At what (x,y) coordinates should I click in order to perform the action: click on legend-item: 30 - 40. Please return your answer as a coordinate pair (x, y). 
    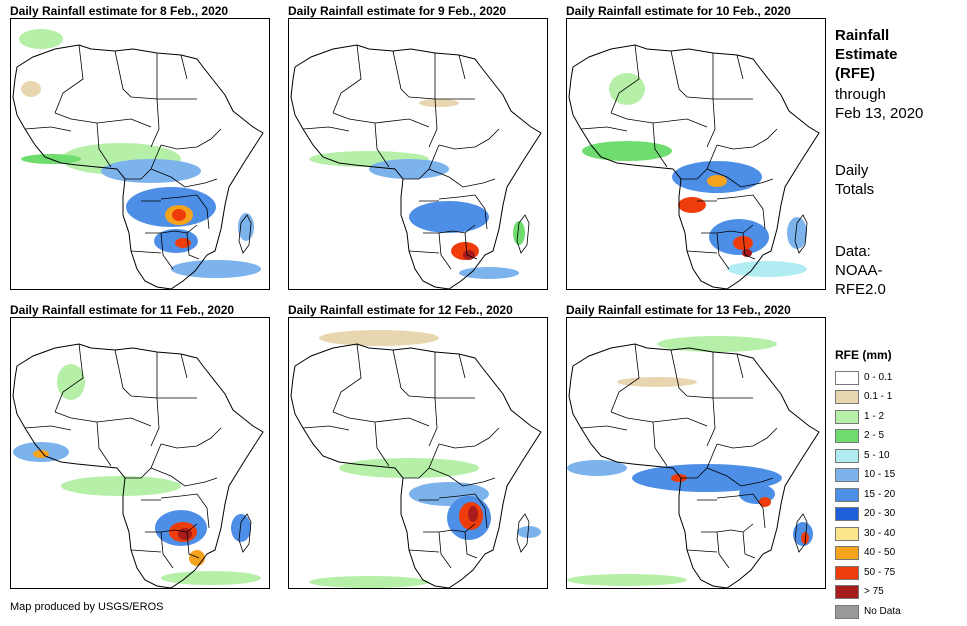
    Looking at the image, I should click on (868, 534).